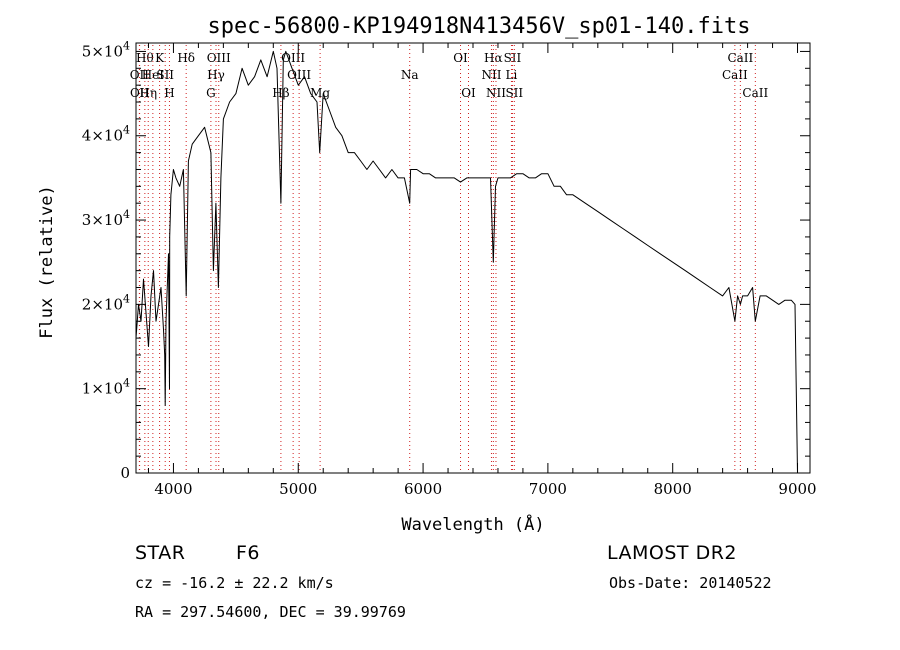  Describe the element at coordinates (106, 134) in the screenshot. I see `y-tick-label: 4×10⁴` at that location.